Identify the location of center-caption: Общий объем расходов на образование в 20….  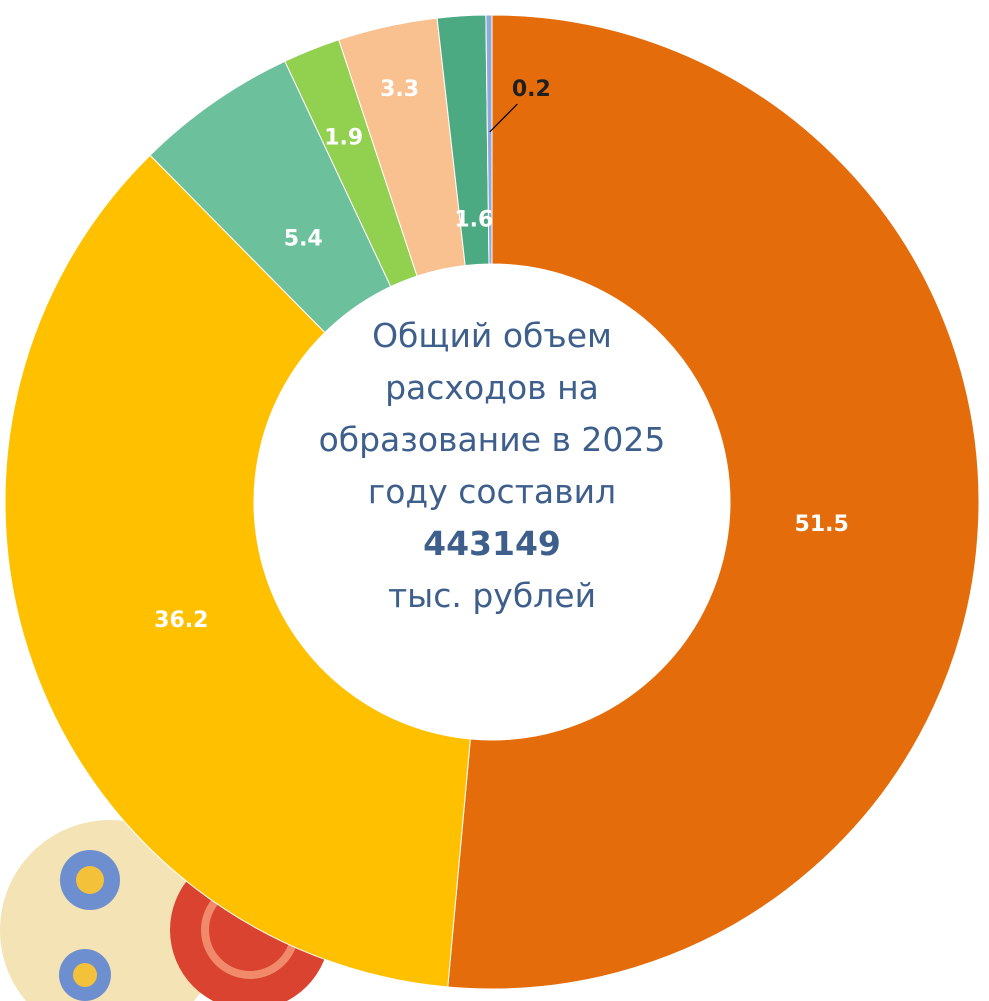
(492, 413).